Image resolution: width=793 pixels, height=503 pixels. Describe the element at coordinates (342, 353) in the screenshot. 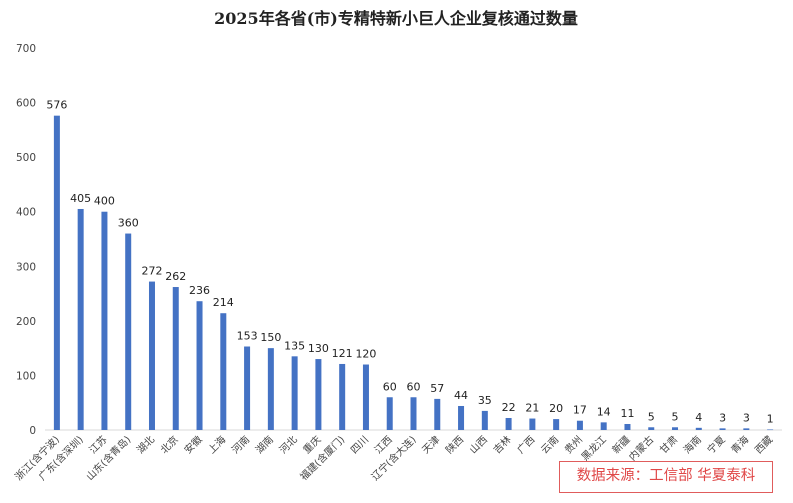

I see `data-label: 121` at that location.